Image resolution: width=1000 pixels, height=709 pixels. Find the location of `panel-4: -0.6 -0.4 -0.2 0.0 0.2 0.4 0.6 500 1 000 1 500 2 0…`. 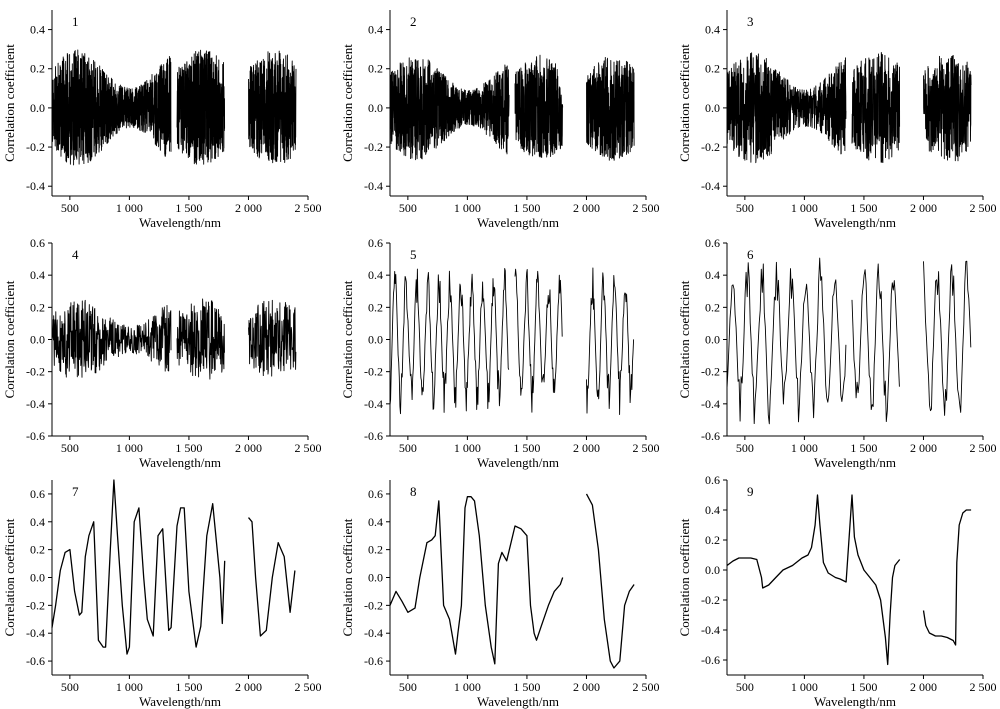

panel-4: -0.6 -0.4 -0.2 0.0 0.2 0.4 0.6 500 1 000 1 500 2 0… is located at coordinates (162, 353).